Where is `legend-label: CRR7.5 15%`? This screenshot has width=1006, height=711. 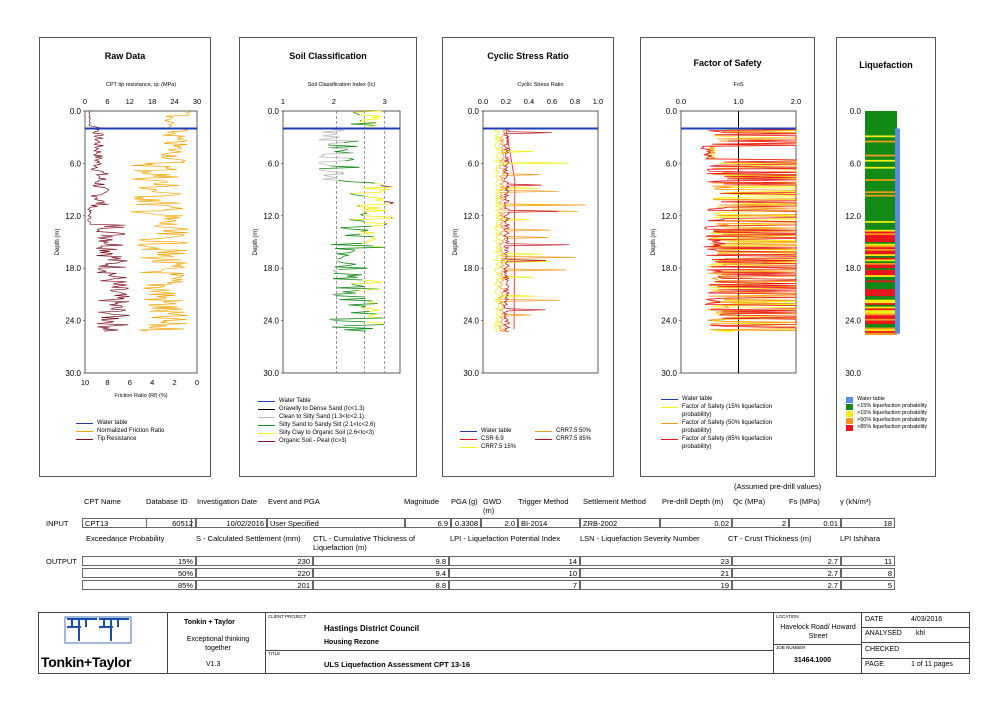
legend-label: CRR7.5 15% is located at coordinates (499, 447).